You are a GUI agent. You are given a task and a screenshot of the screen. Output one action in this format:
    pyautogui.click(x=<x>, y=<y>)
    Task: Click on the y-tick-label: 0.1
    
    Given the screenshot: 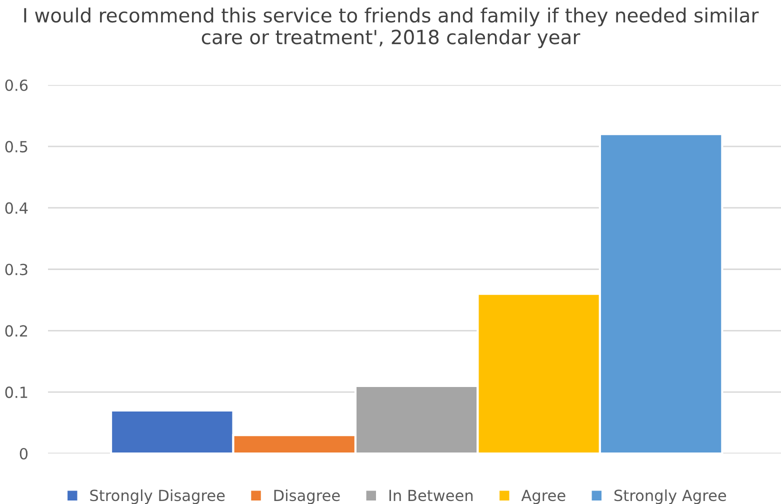 What is the action you would take?
    pyautogui.click(x=16, y=392)
    